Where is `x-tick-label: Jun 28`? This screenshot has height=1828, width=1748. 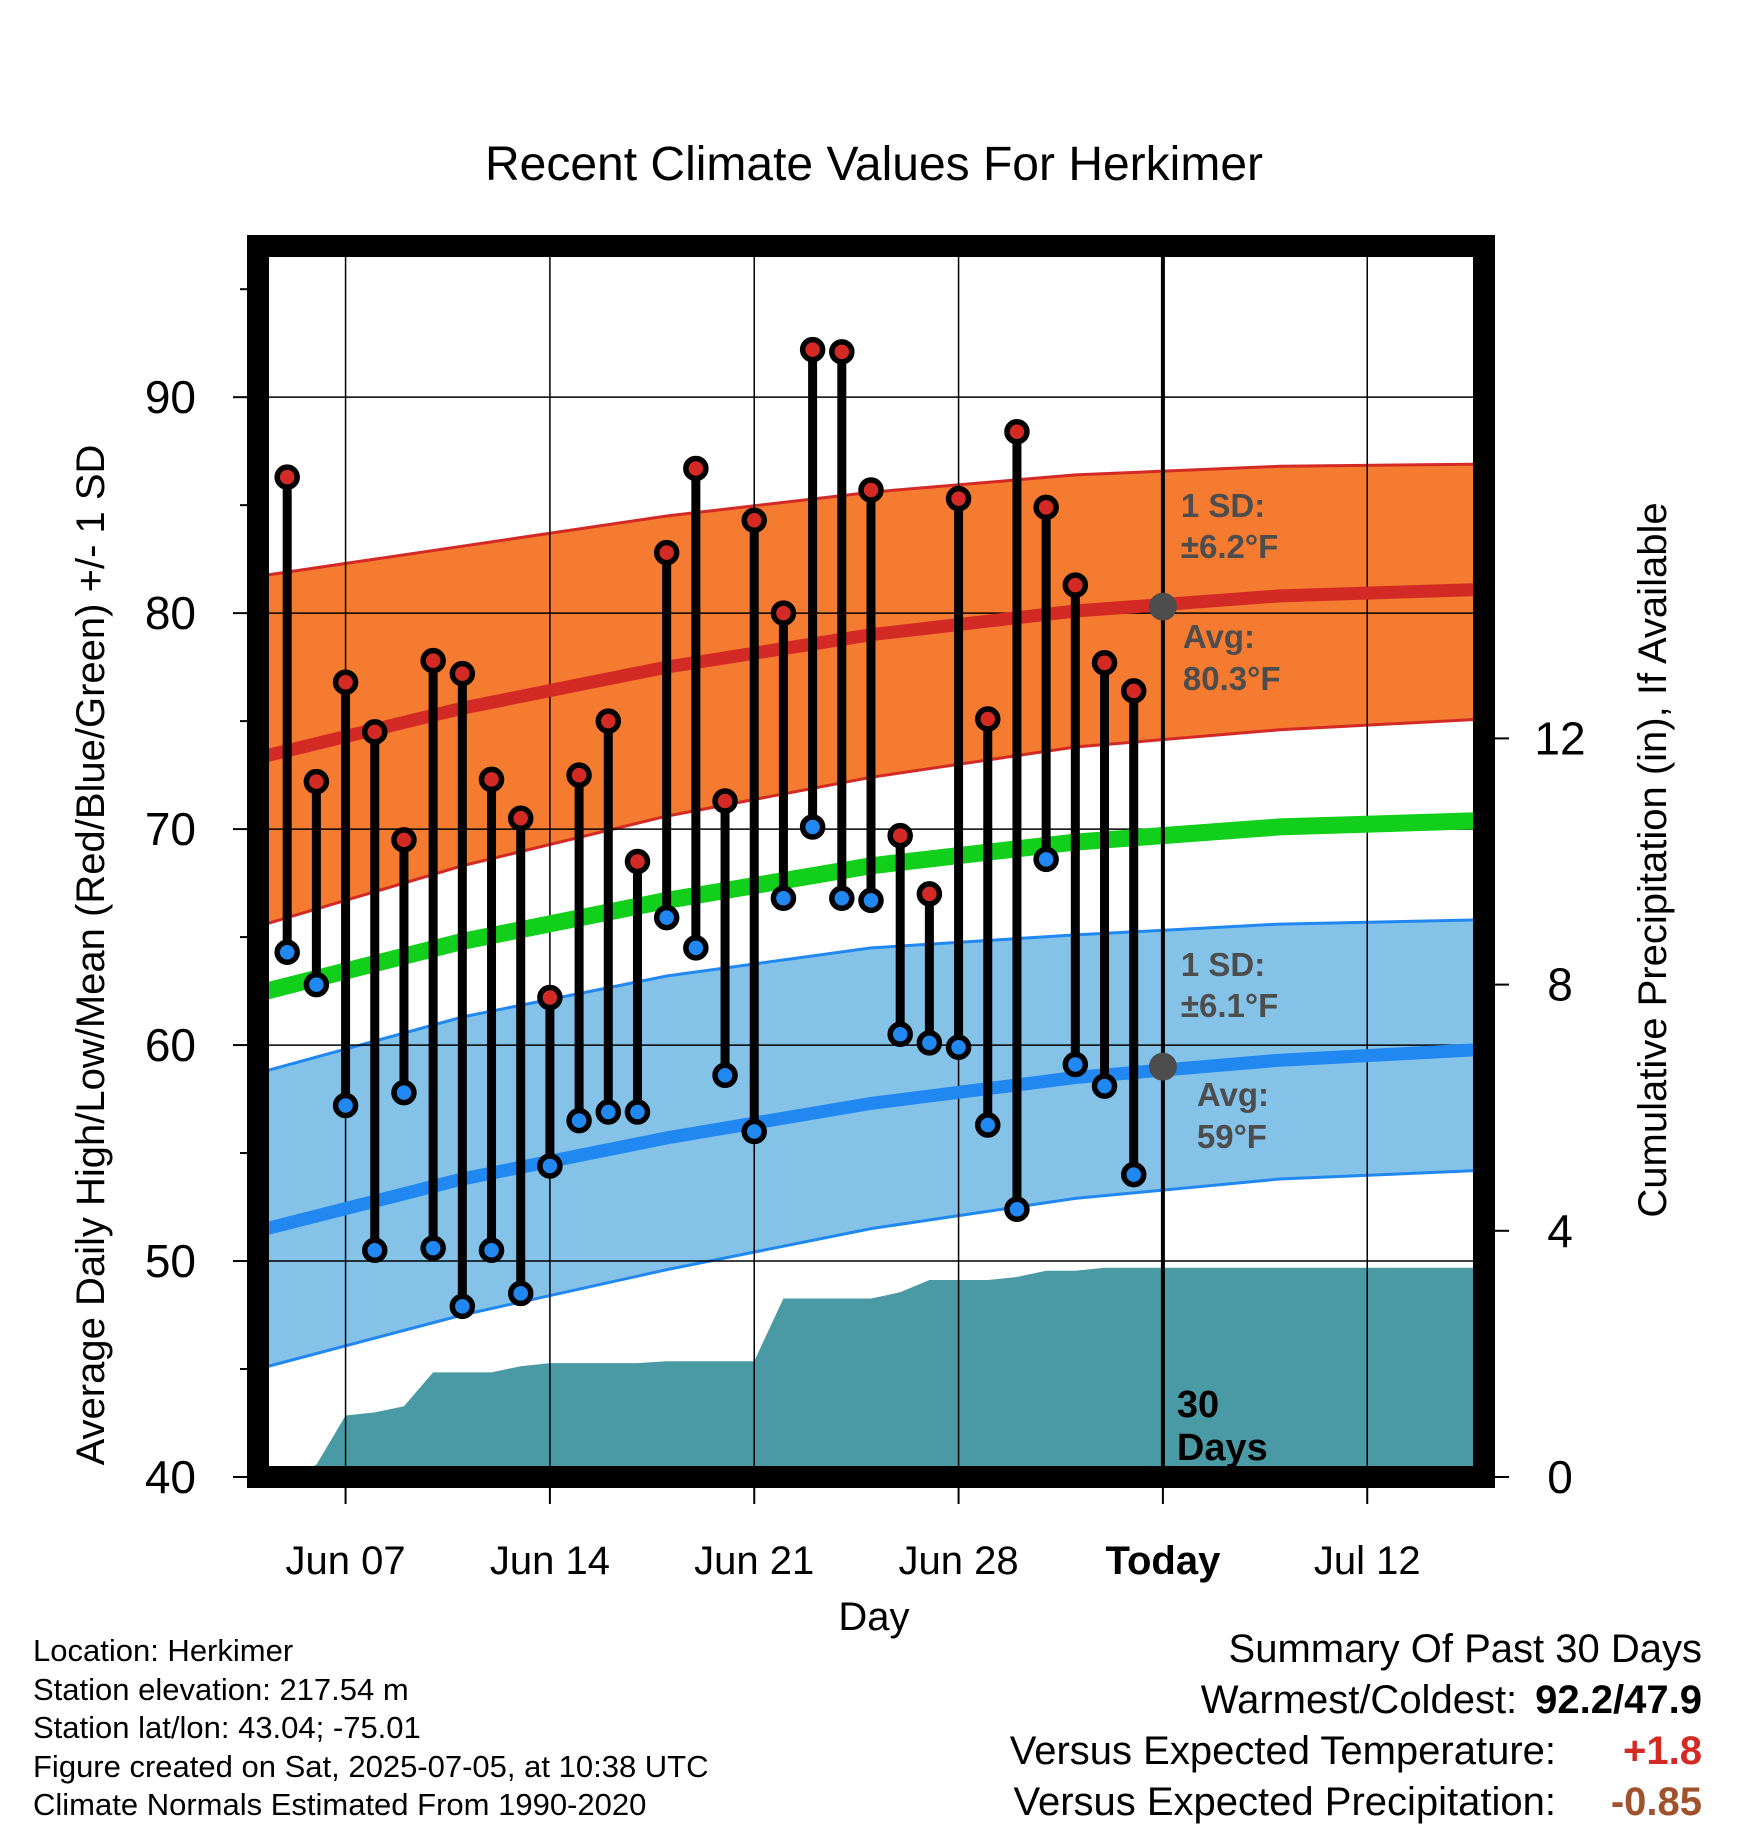
x-tick-label: Jun 28 is located at coordinates (959, 1561).